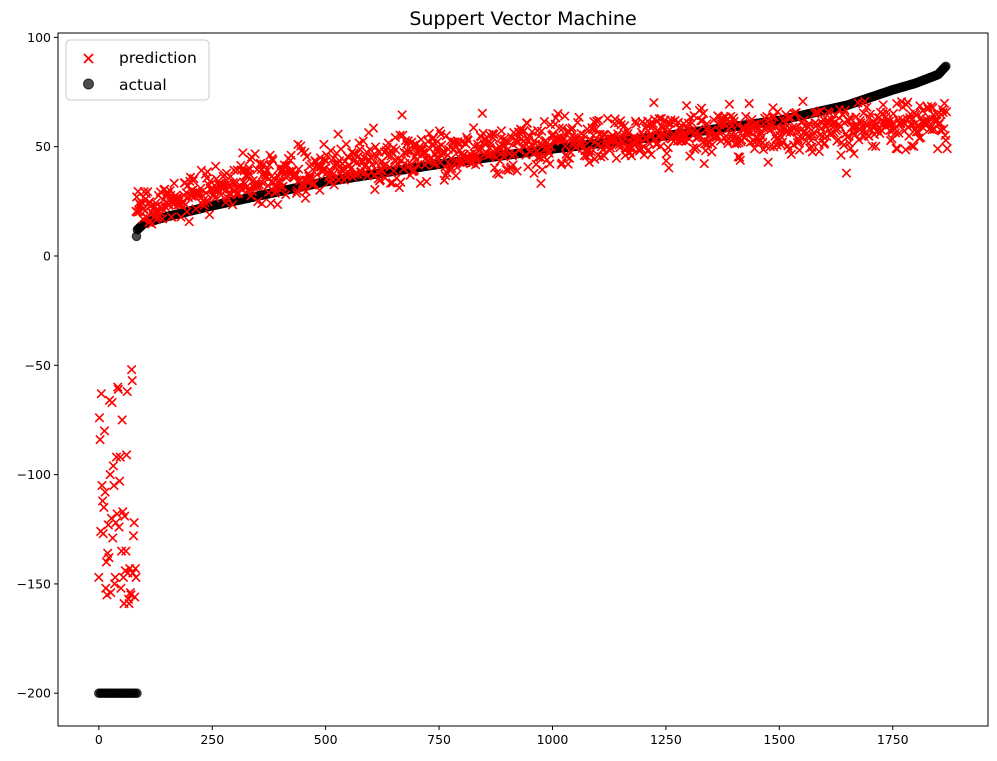  I want to click on x-axis: 0 250 500 750 1000 1250 1500 1750, so click(502, 736).